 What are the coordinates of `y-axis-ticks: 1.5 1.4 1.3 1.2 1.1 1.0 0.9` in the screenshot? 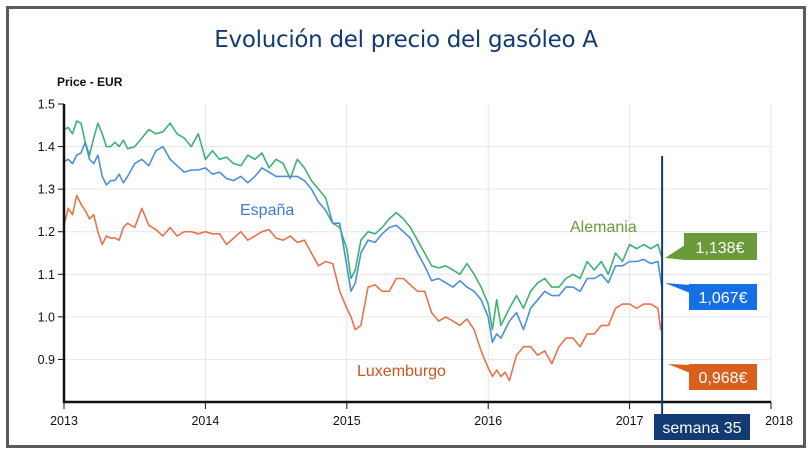 It's located at (51, 232).